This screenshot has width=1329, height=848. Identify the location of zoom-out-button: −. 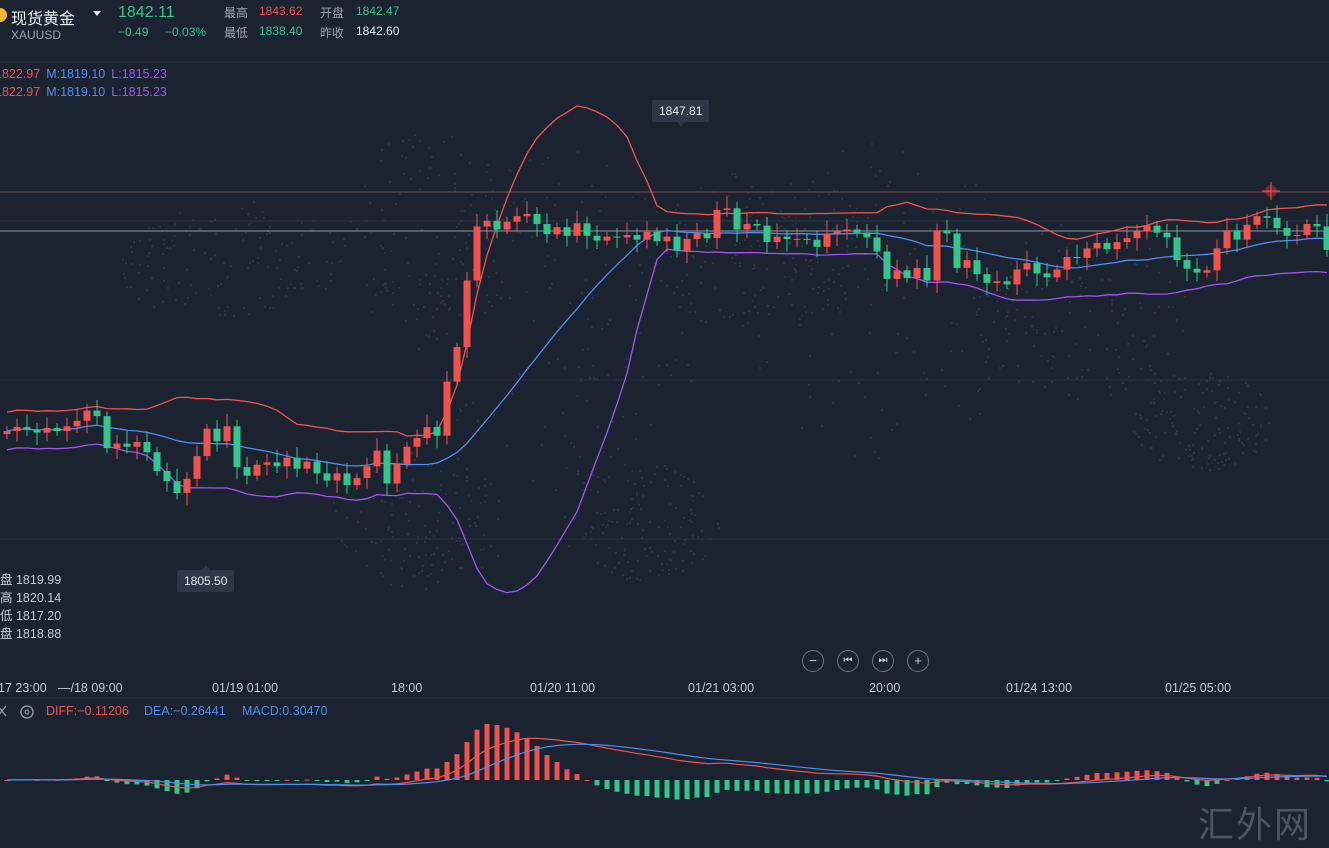
(813, 661).